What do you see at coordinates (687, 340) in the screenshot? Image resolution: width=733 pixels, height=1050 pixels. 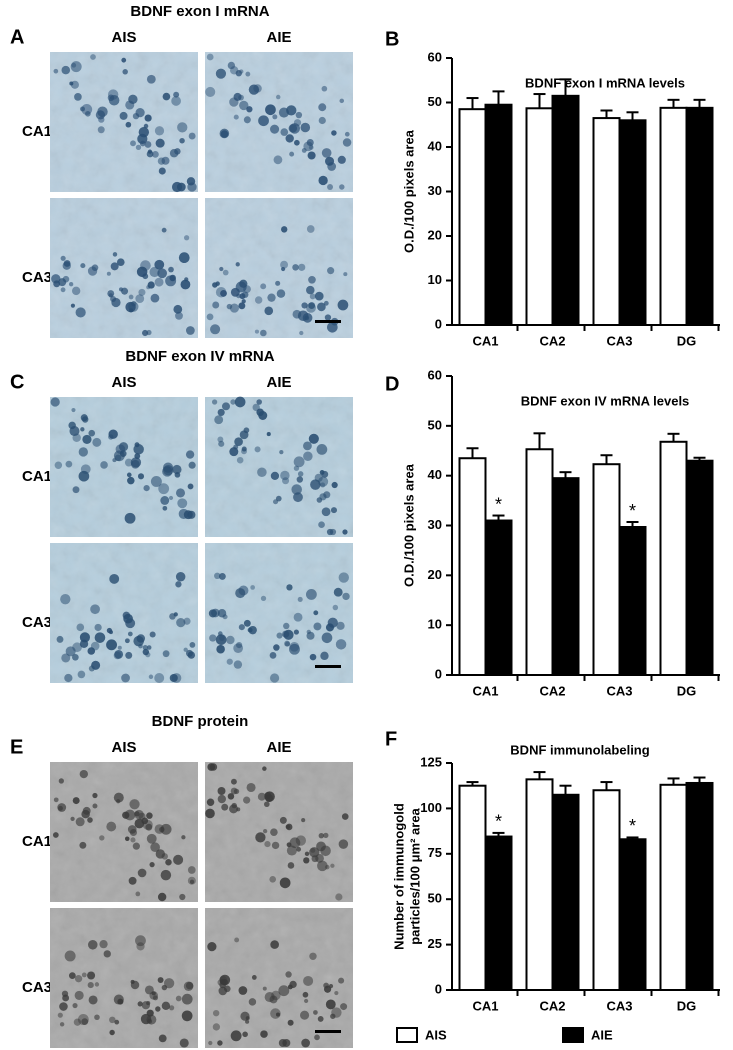 I see `x-tick-label: DG` at bounding box center [687, 340].